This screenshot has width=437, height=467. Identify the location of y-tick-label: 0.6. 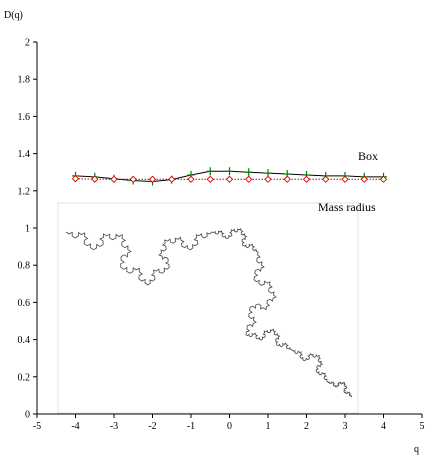
(24, 303).